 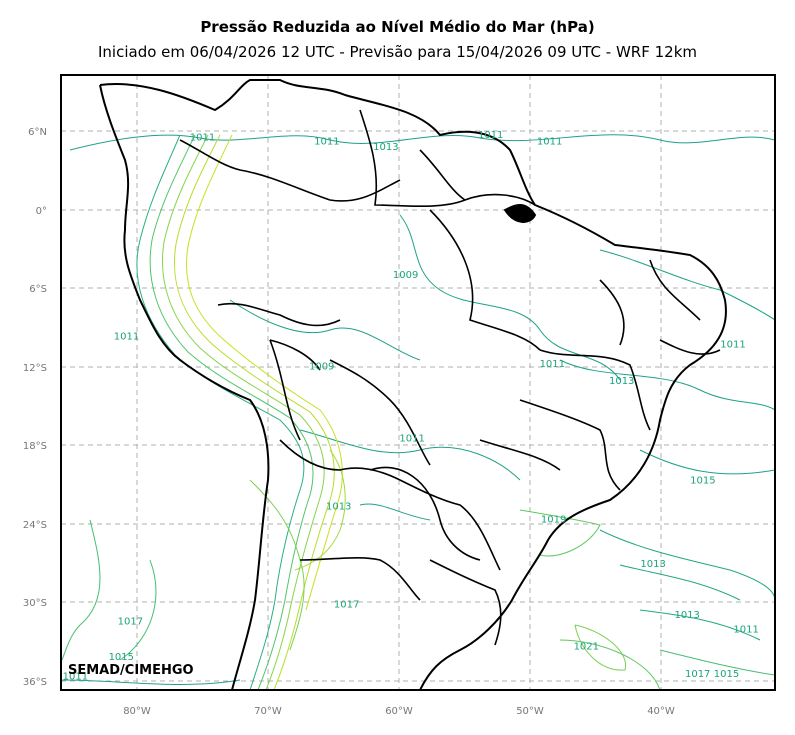 What do you see at coordinates (37, 132) in the screenshot?
I see `lat-tick: 6°N` at bounding box center [37, 132].